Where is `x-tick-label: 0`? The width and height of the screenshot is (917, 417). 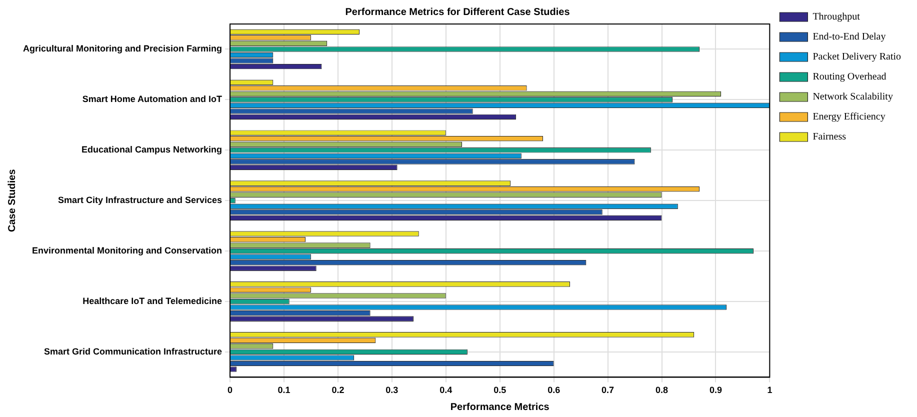 x-tick-label: 0 is located at coordinates (230, 390).